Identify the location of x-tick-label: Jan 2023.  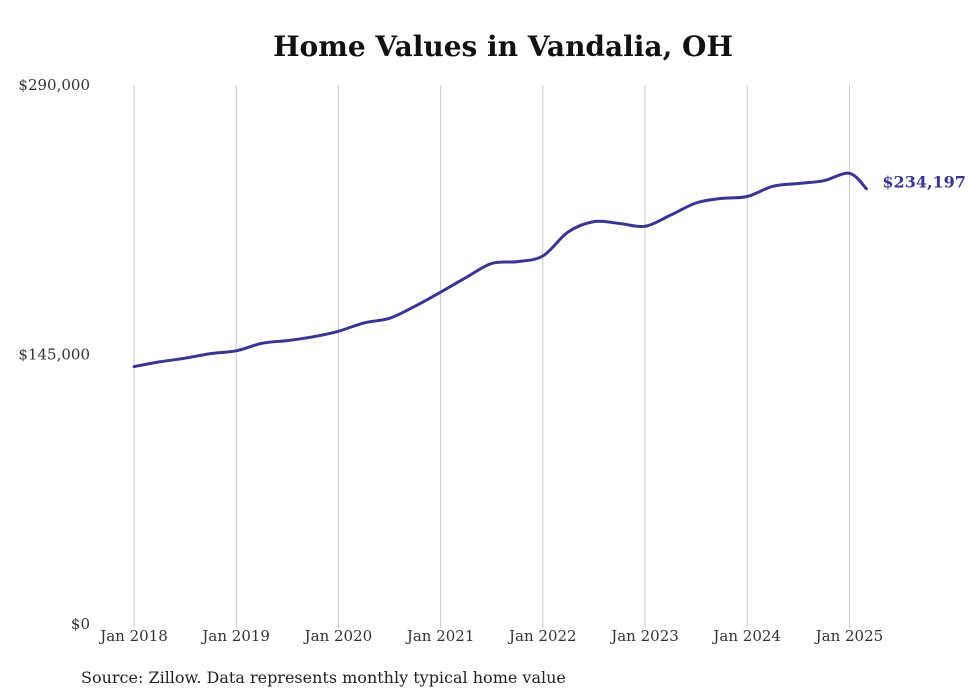
(644, 636).